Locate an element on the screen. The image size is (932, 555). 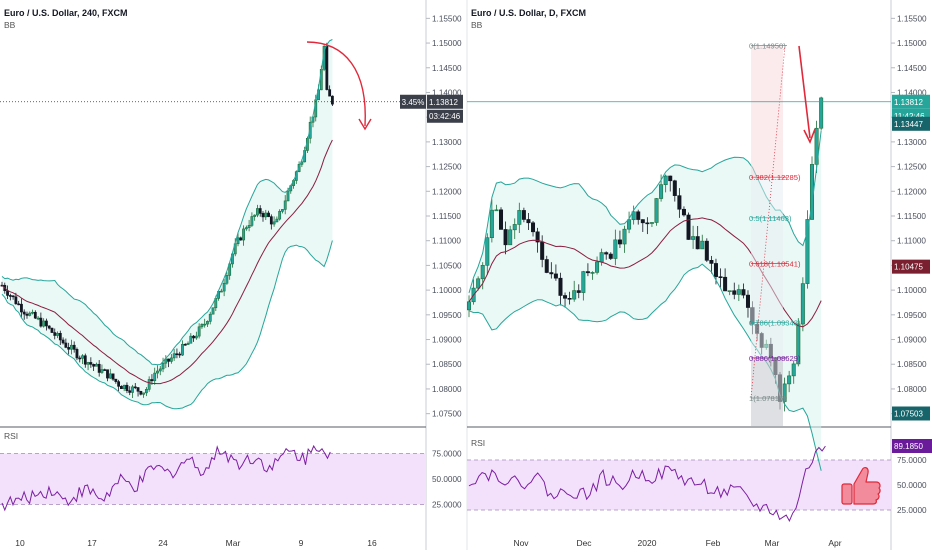
countdown-label-bg is located at coordinates (445, 116).